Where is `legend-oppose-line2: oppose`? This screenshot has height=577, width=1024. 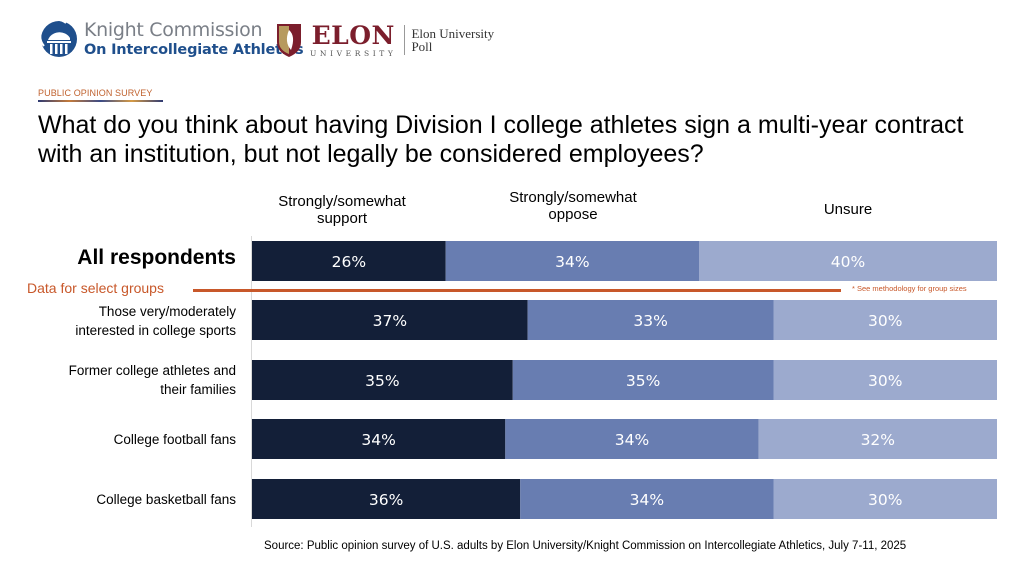
legend-oppose-line2: oppose is located at coordinates (573, 214).